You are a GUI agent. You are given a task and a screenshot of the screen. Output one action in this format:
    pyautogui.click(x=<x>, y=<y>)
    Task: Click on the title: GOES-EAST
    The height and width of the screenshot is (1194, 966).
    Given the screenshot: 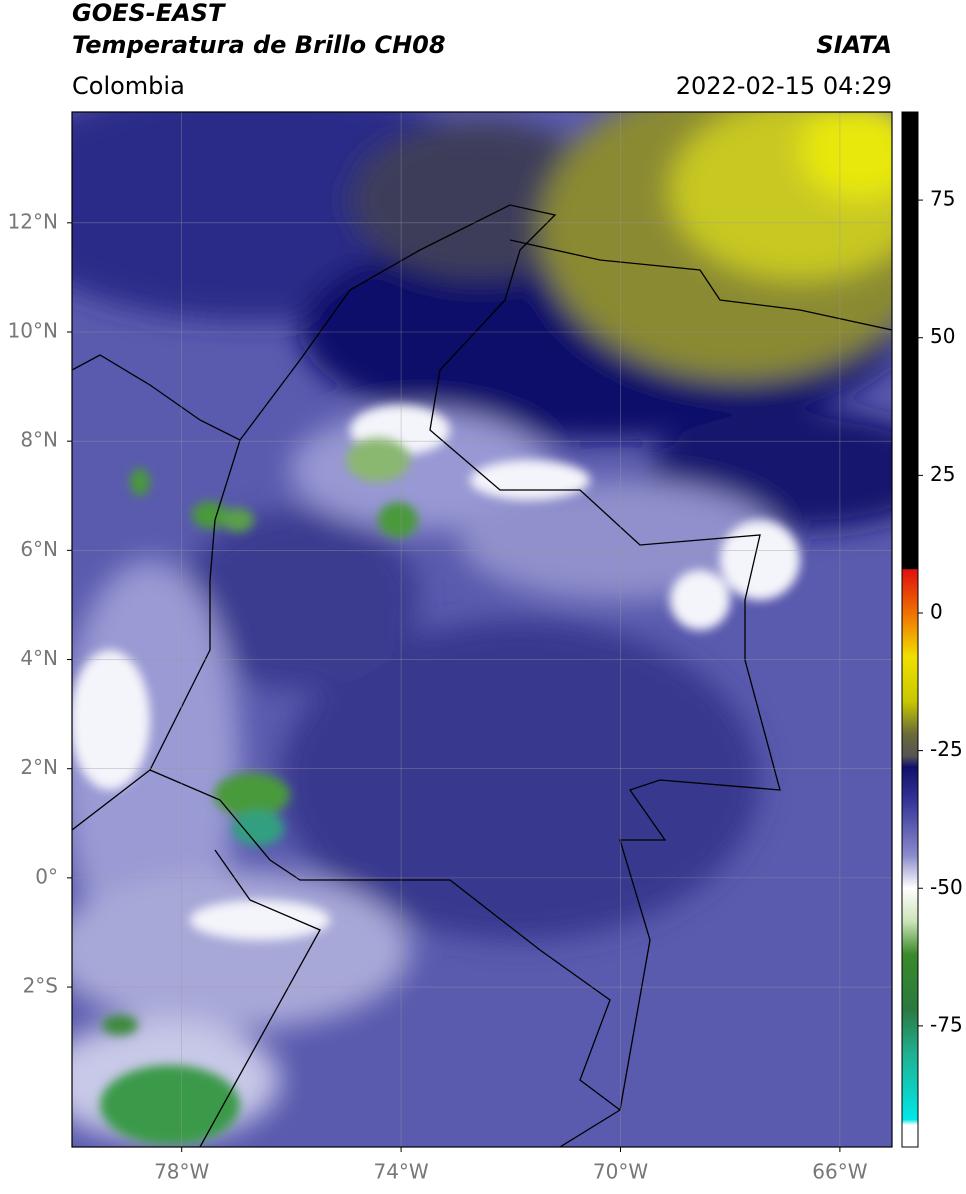 What is the action you would take?
    pyautogui.click(x=149, y=13)
    